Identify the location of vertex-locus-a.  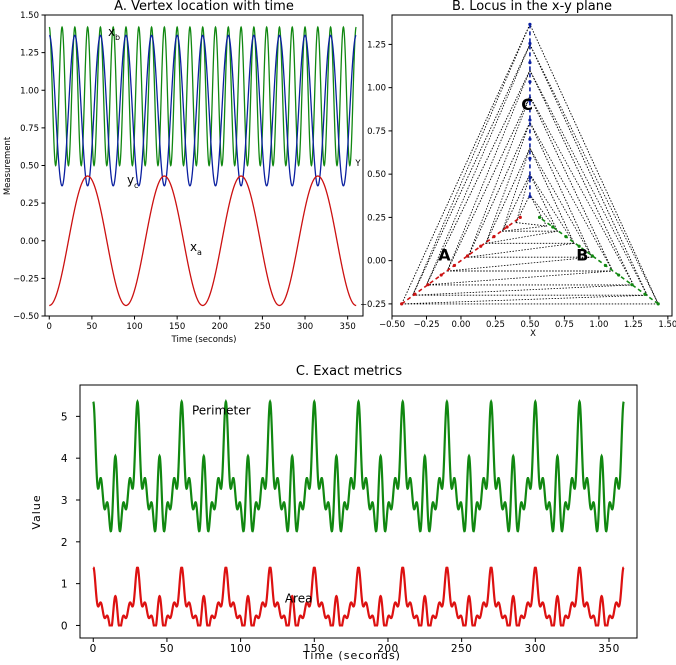
(461, 260).